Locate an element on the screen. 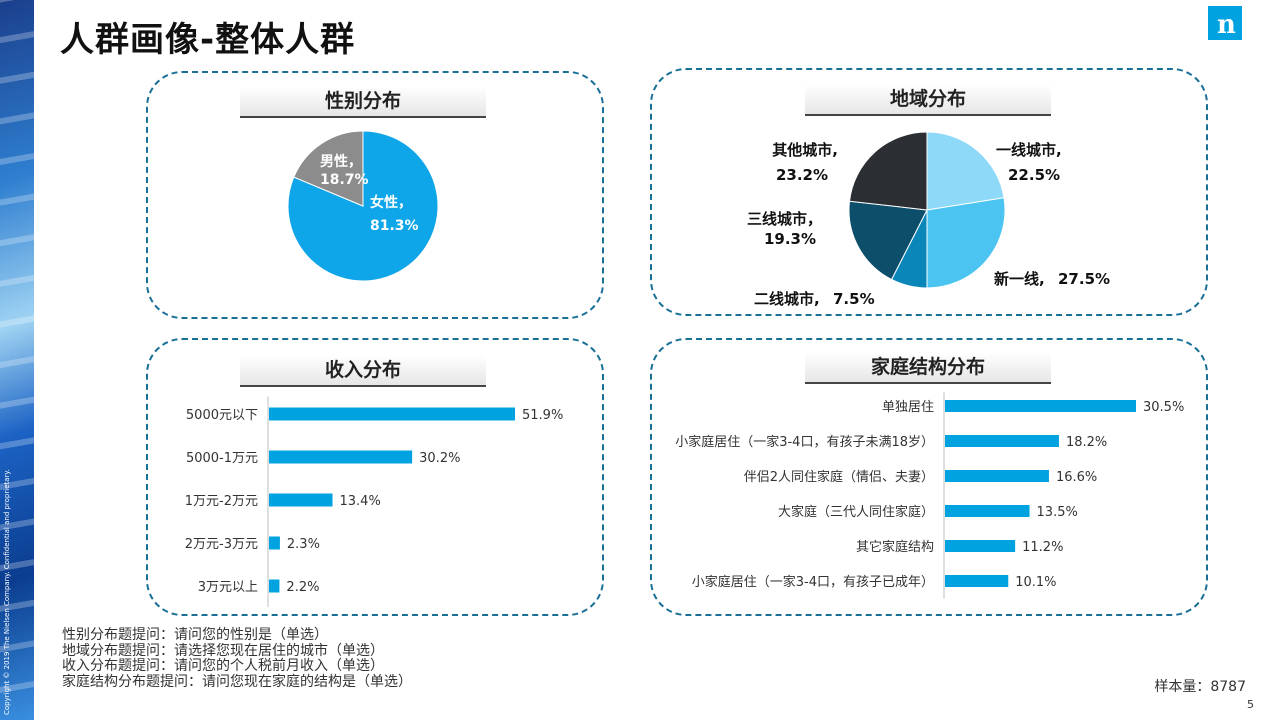 The image size is (1280, 720). bar-value-label: 13.4% is located at coordinates (360, 501).